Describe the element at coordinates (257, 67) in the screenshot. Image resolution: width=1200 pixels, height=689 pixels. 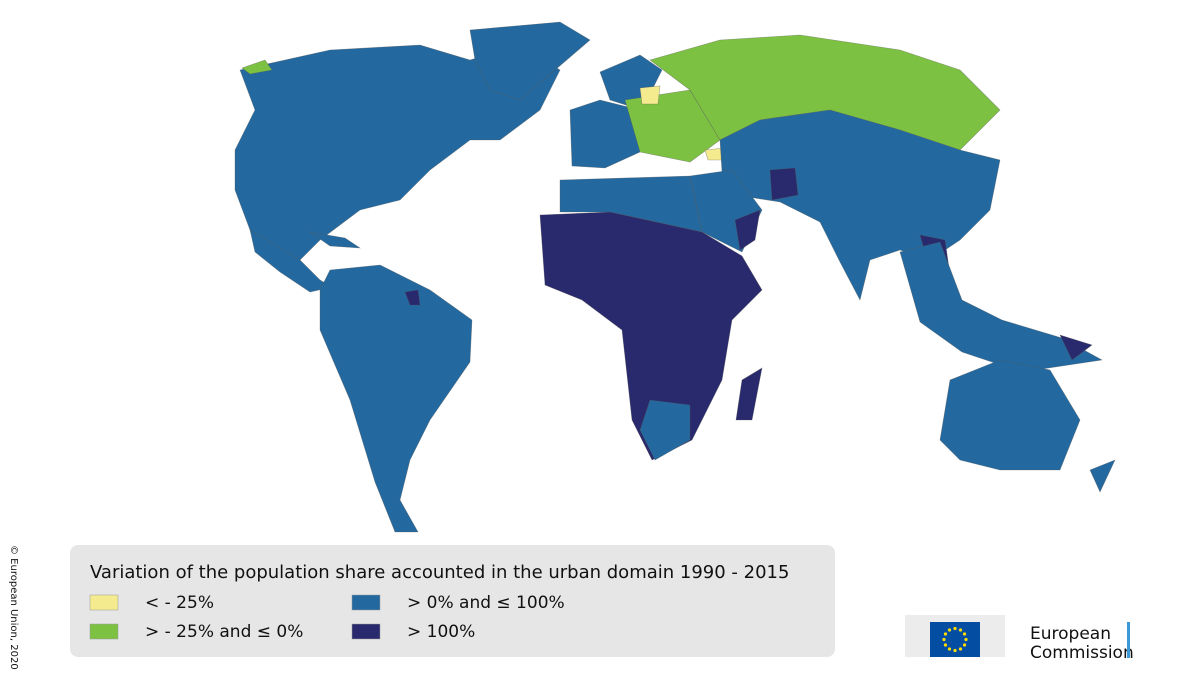
I see `arctic-island` at that location.